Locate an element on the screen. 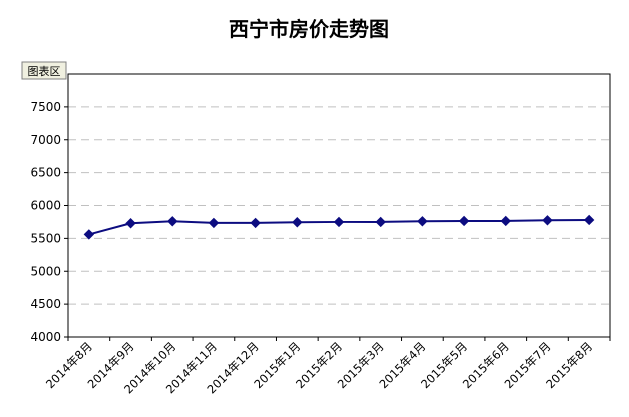  chart-title: 西宁市房价走势图 is located at coordinates (309, 29).